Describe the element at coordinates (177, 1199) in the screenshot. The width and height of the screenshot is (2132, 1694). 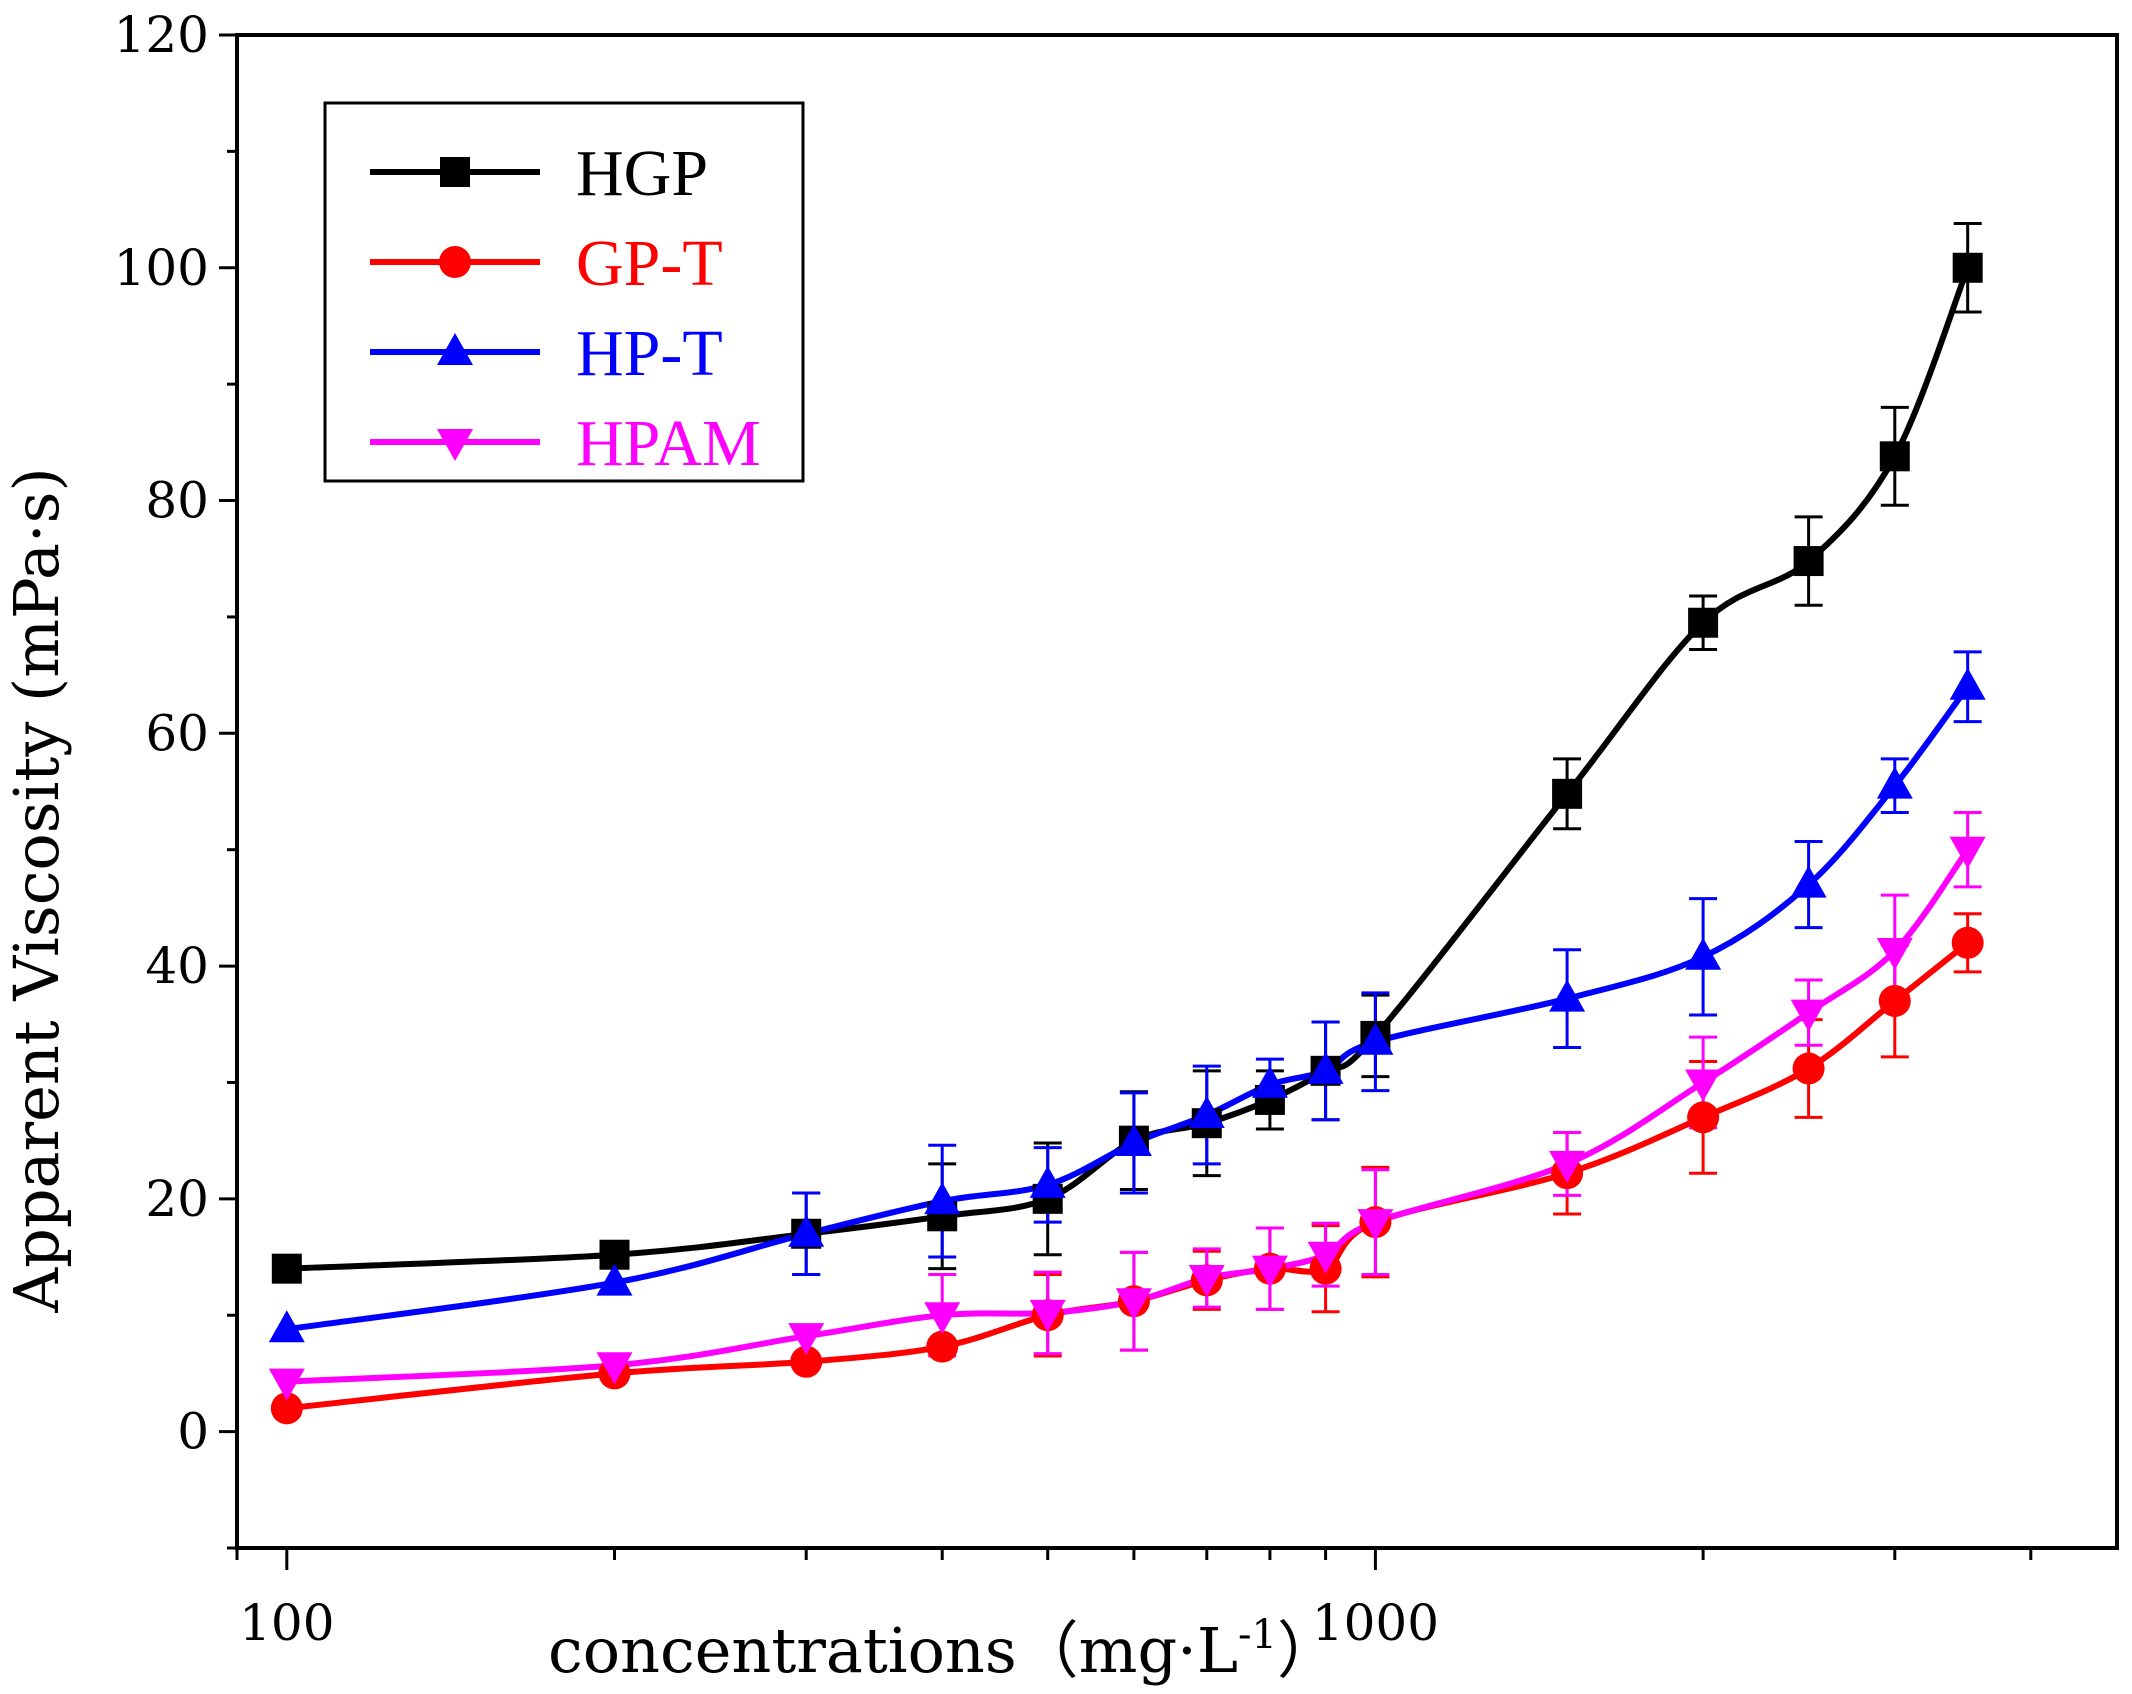
I see `y-tick-label: 20` at that location.